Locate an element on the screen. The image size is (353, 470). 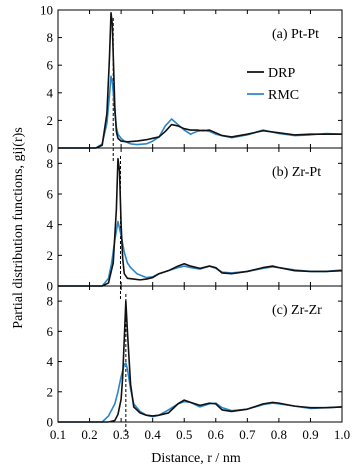
x-tick-label: 0.1 is located at coordinates (58, 434).